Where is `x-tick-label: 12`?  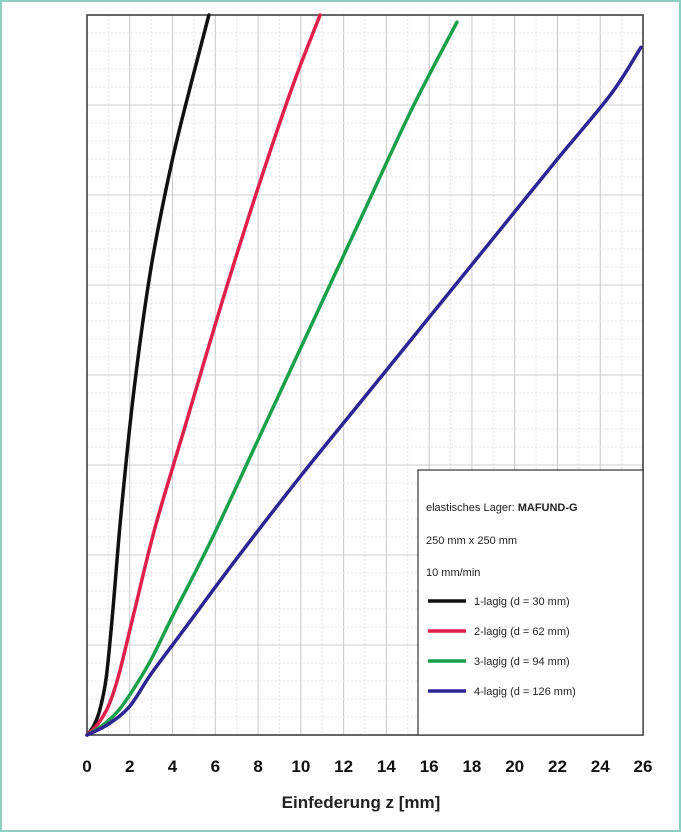
x-tick-label: 12 is located at coordinates (343, 766).